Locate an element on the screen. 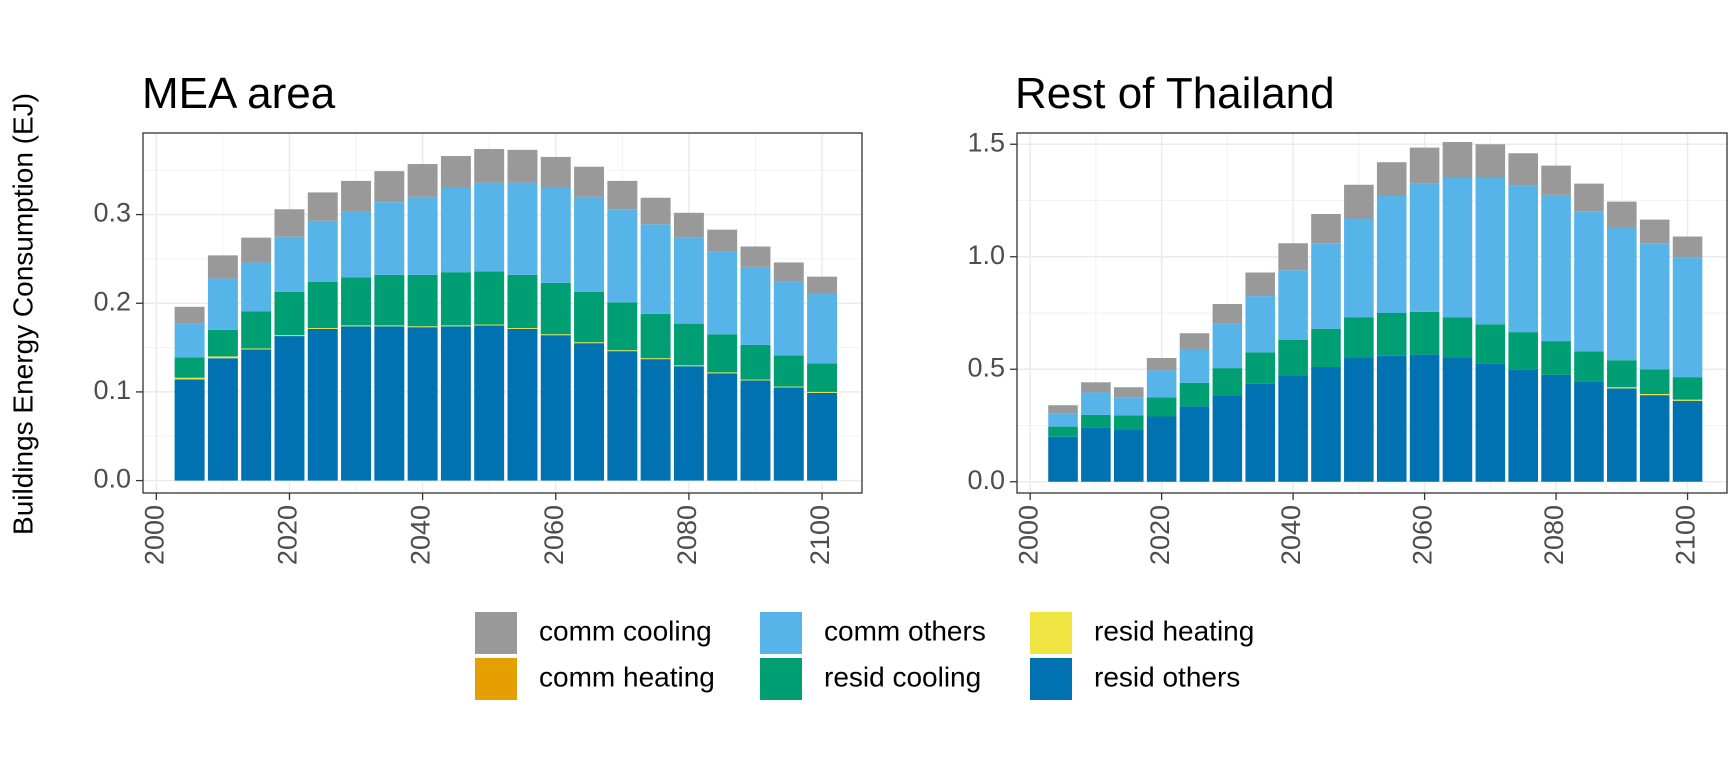 Image resolution: width=1728 pixels, height=773 pixels. y-tick-label: 1.0 is located at coordinates (986, 255).